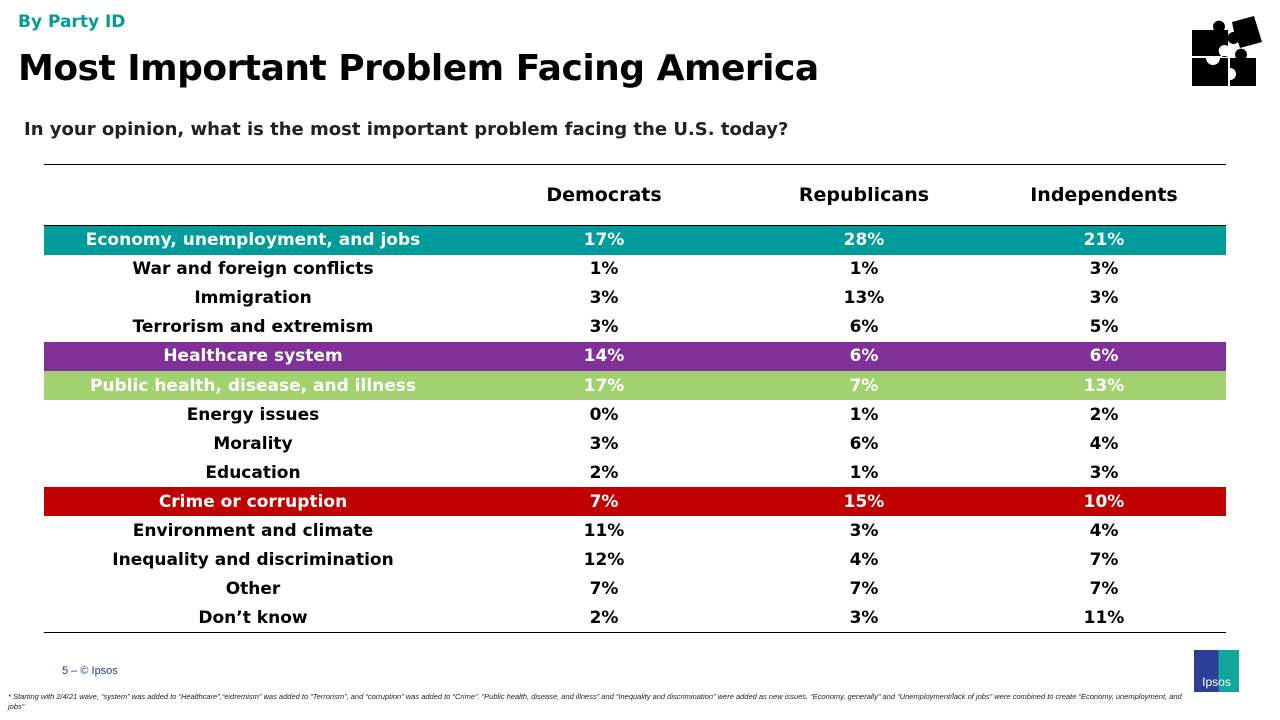 Image resolution: width=1280 pixels, height=720 pixels. I want to click on value-democrats: 14%, so click(604, 356).